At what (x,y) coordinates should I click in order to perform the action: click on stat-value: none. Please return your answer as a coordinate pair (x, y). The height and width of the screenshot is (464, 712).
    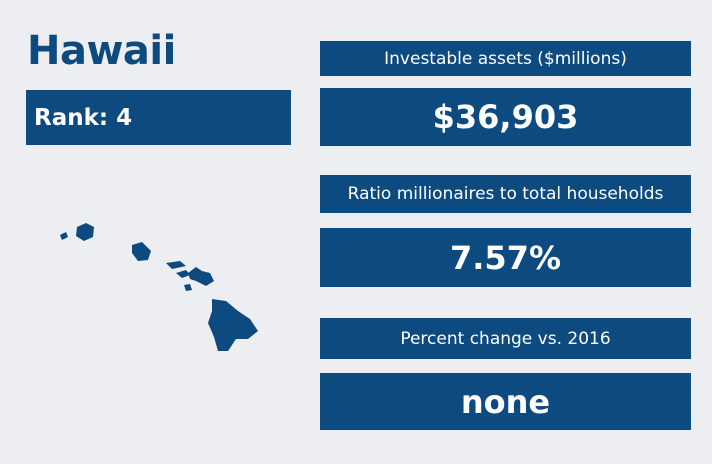
    Looking at the image, I should click on (505, 401).